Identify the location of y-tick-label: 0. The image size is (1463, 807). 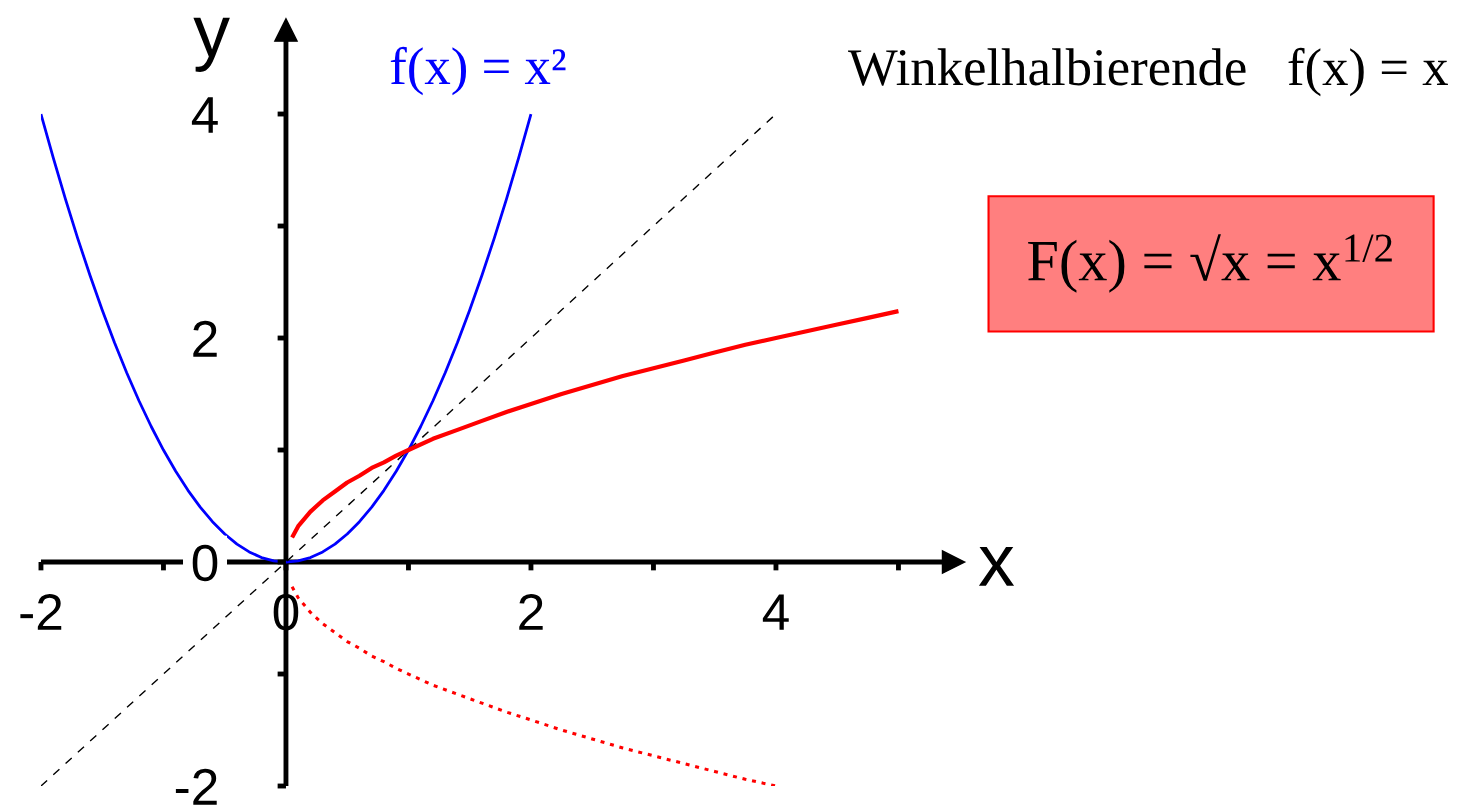
(205, 563).